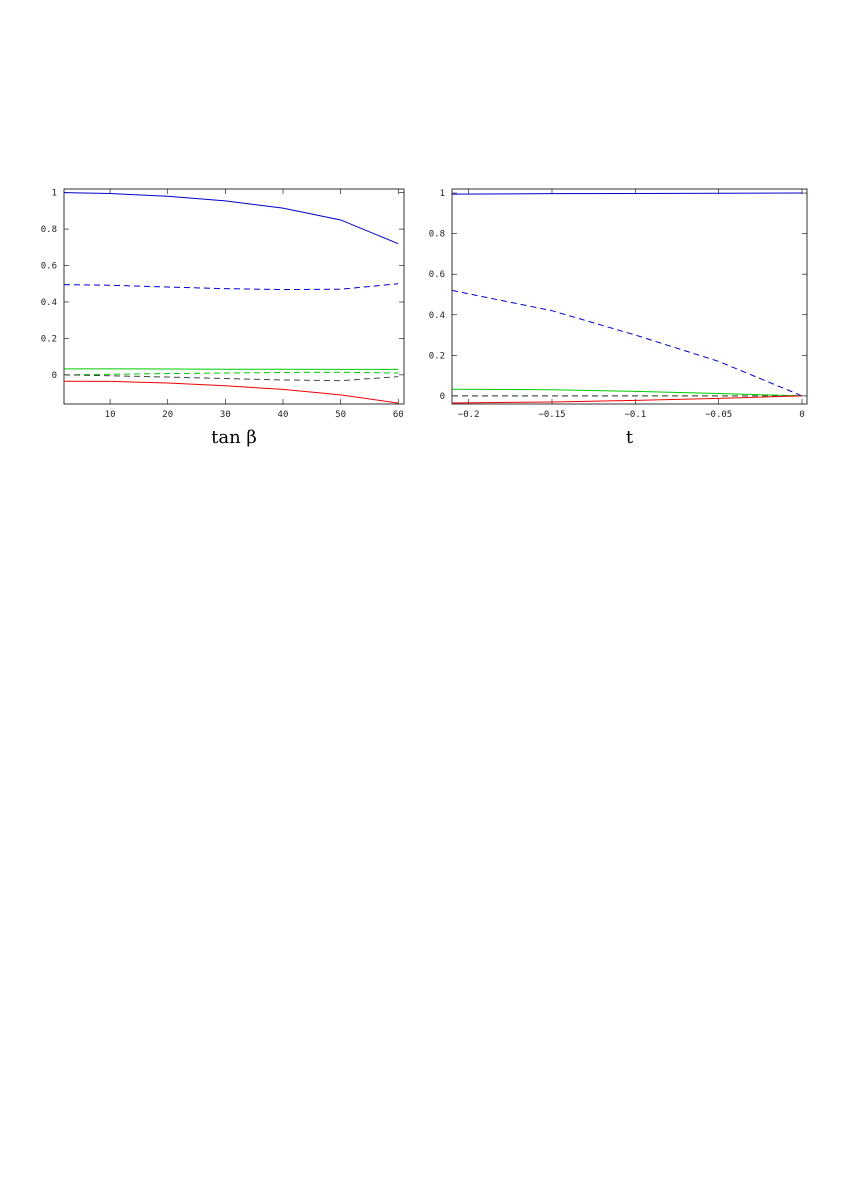 The height and width of the screenshot is (1190, 841). I want to click on x-tick-label: 50, so click(340, 415).